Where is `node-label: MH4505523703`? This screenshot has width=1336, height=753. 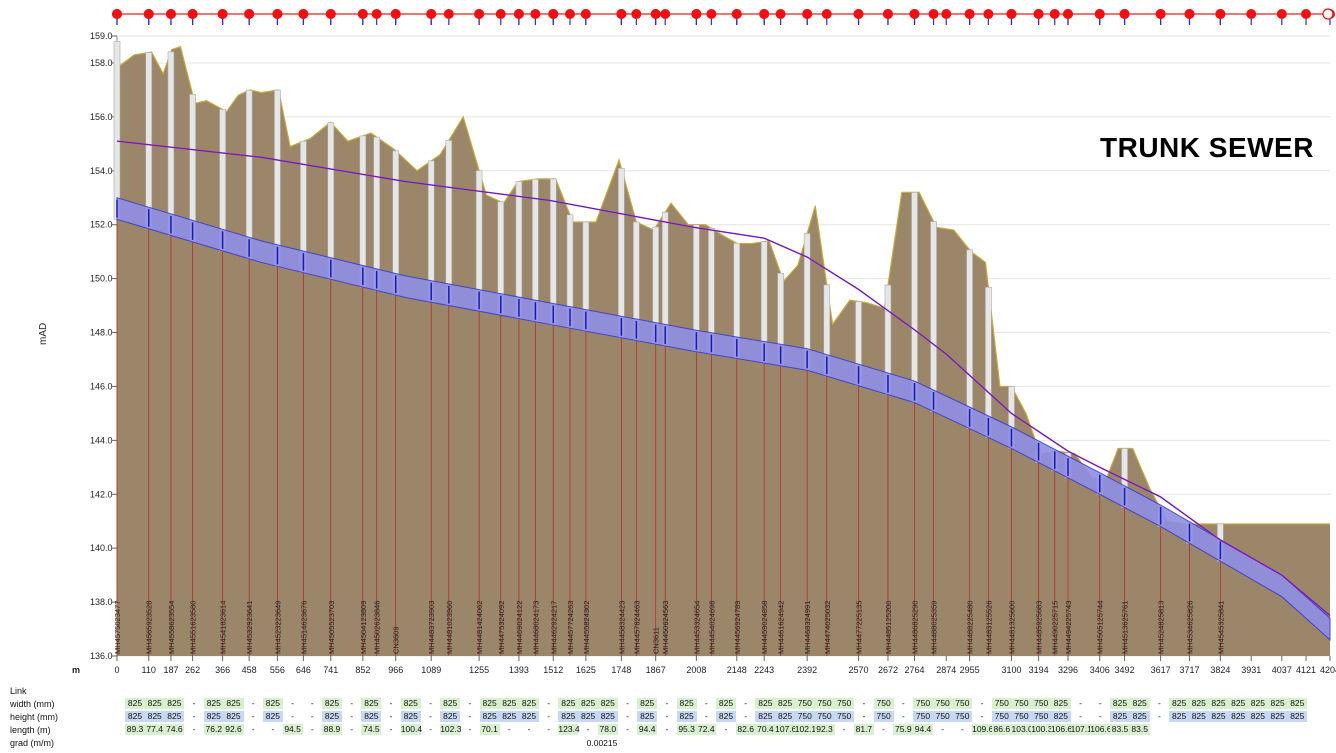 node-label: MH4505523703 is located at coordinates (331, 627).